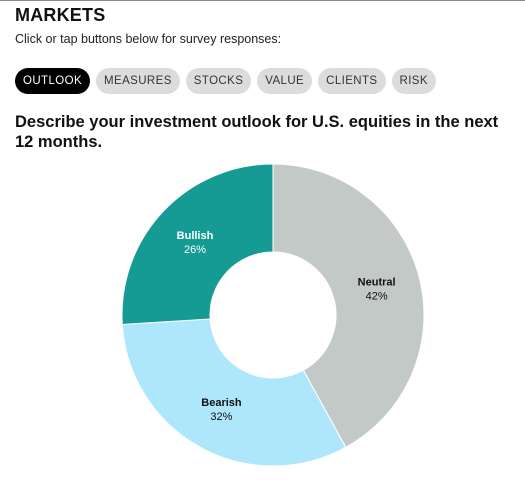 This screenshot has height=485, width=525. Describe the element at coordinates (195, 236) in the screenshot. I see `slice-label-bullish: Bullish` at that location.